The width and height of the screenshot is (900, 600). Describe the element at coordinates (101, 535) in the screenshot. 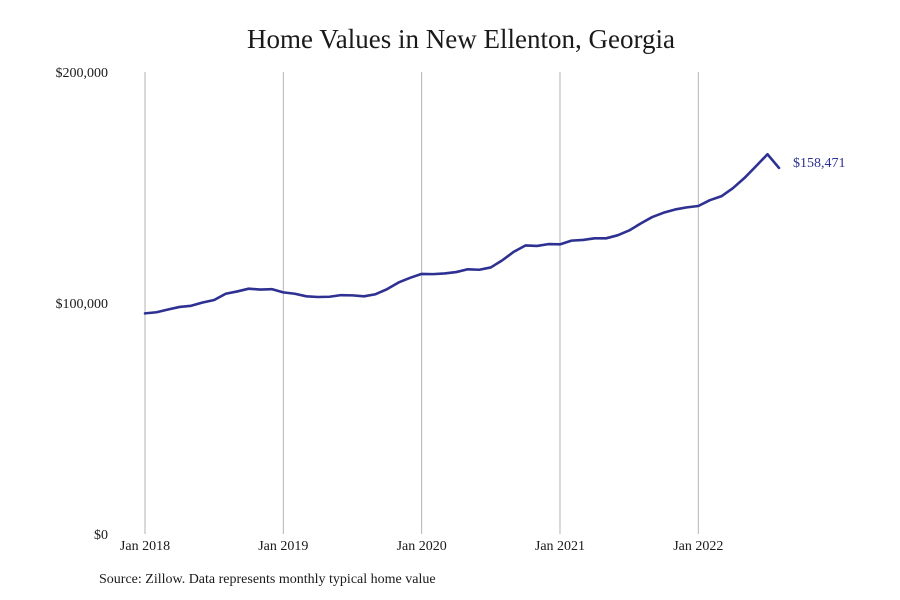

I see `y-tick-label: $0` at that location.